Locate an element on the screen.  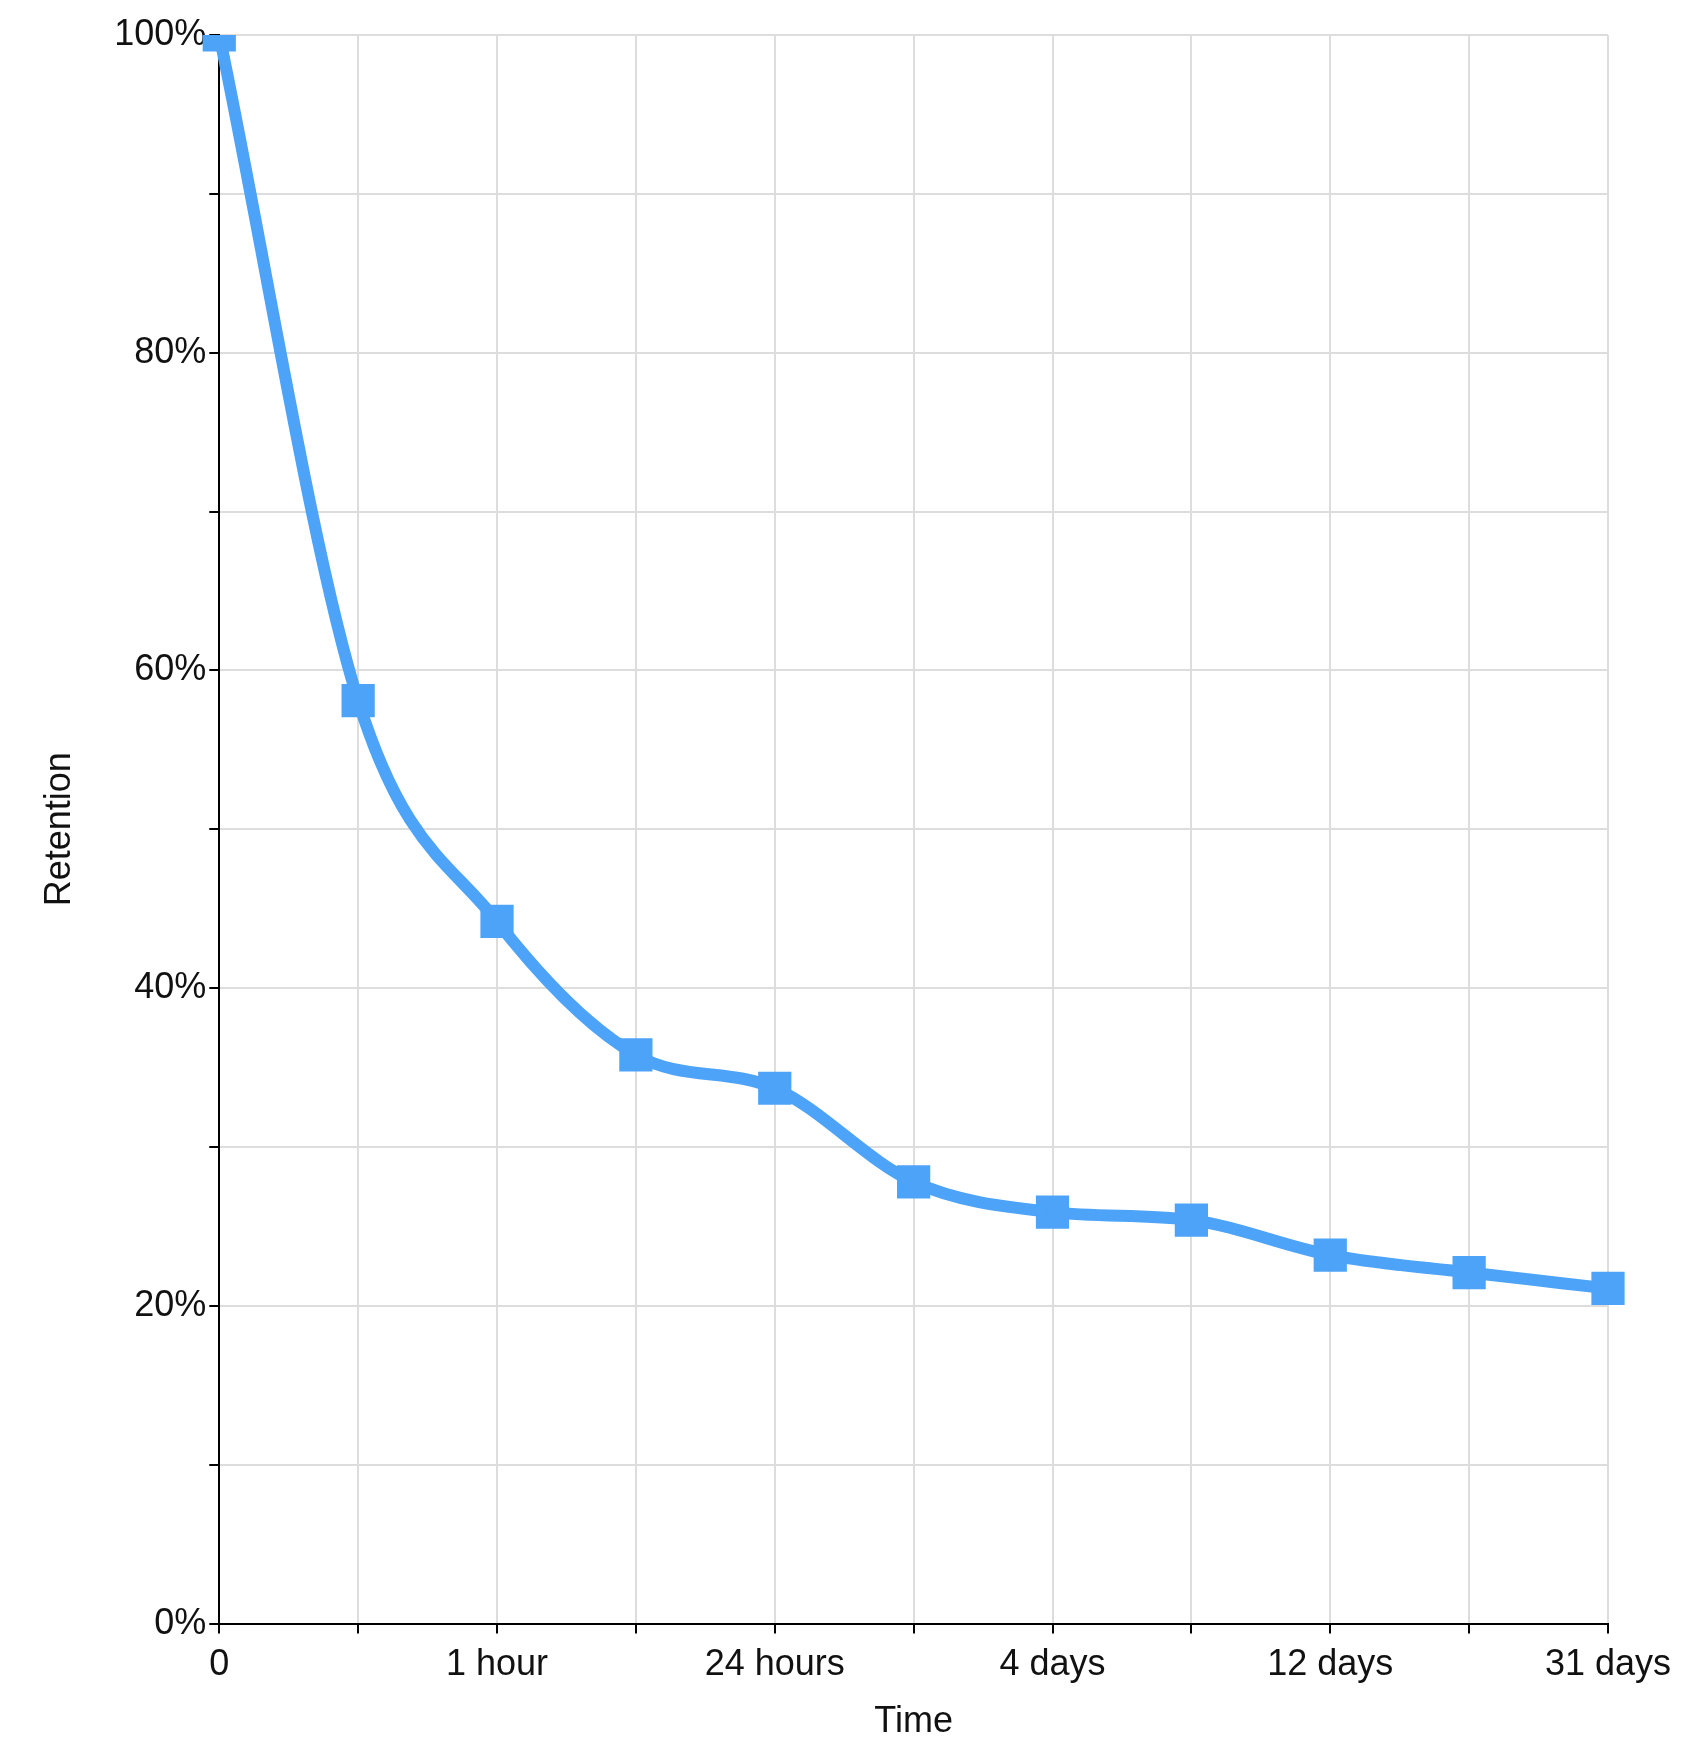
x-tick-label: 31 days is located at coordinates (1608, 1663).